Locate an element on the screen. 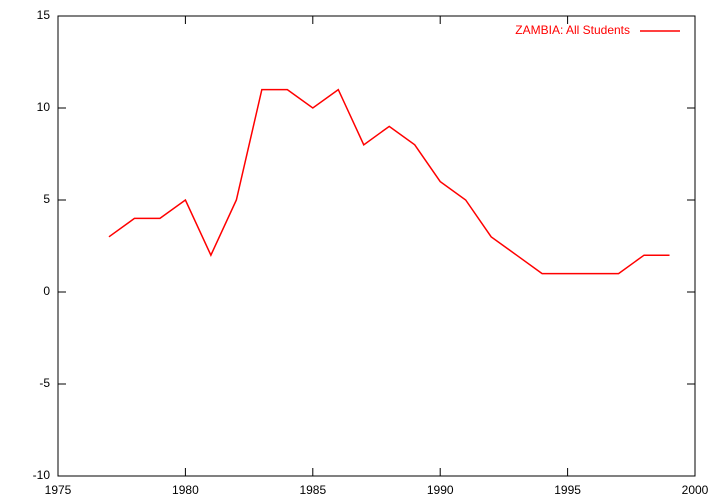  y-tick-label: 10 is located at coordinates (44, 107).